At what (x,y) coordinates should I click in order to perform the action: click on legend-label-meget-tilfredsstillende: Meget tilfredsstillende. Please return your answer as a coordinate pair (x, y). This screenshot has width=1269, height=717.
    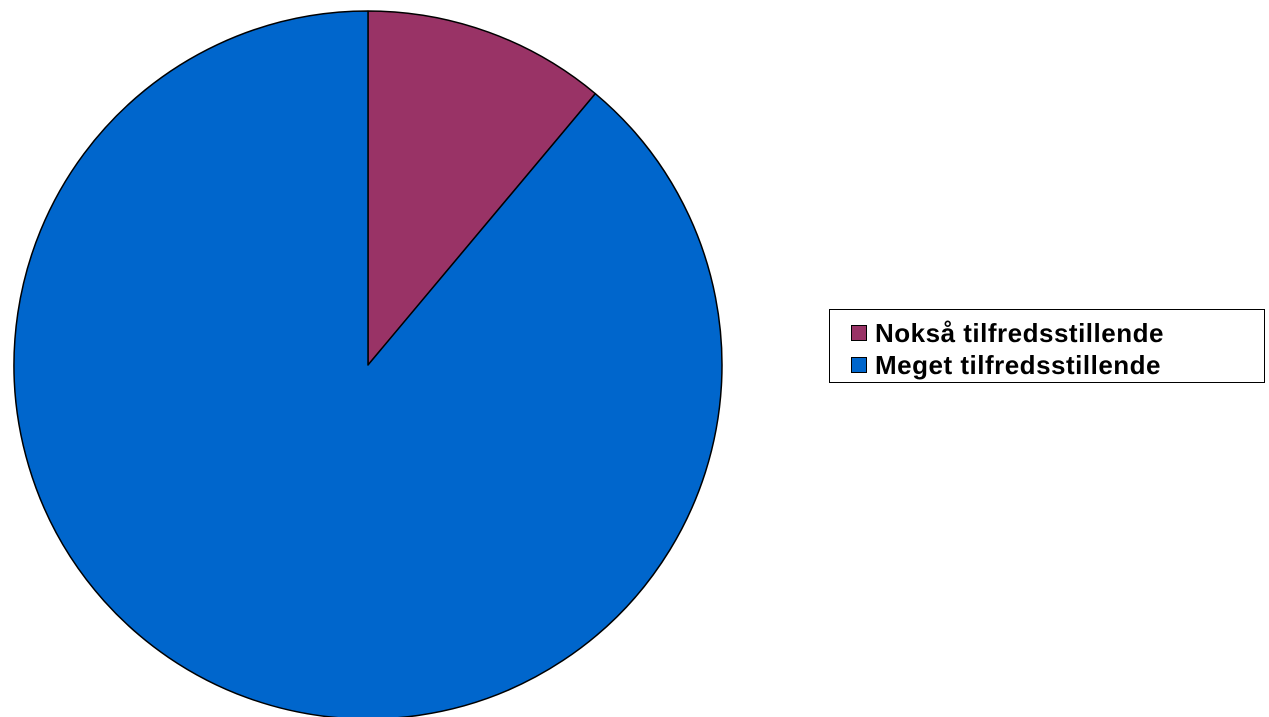
    Looking at the image, I should click on (1018, 365).